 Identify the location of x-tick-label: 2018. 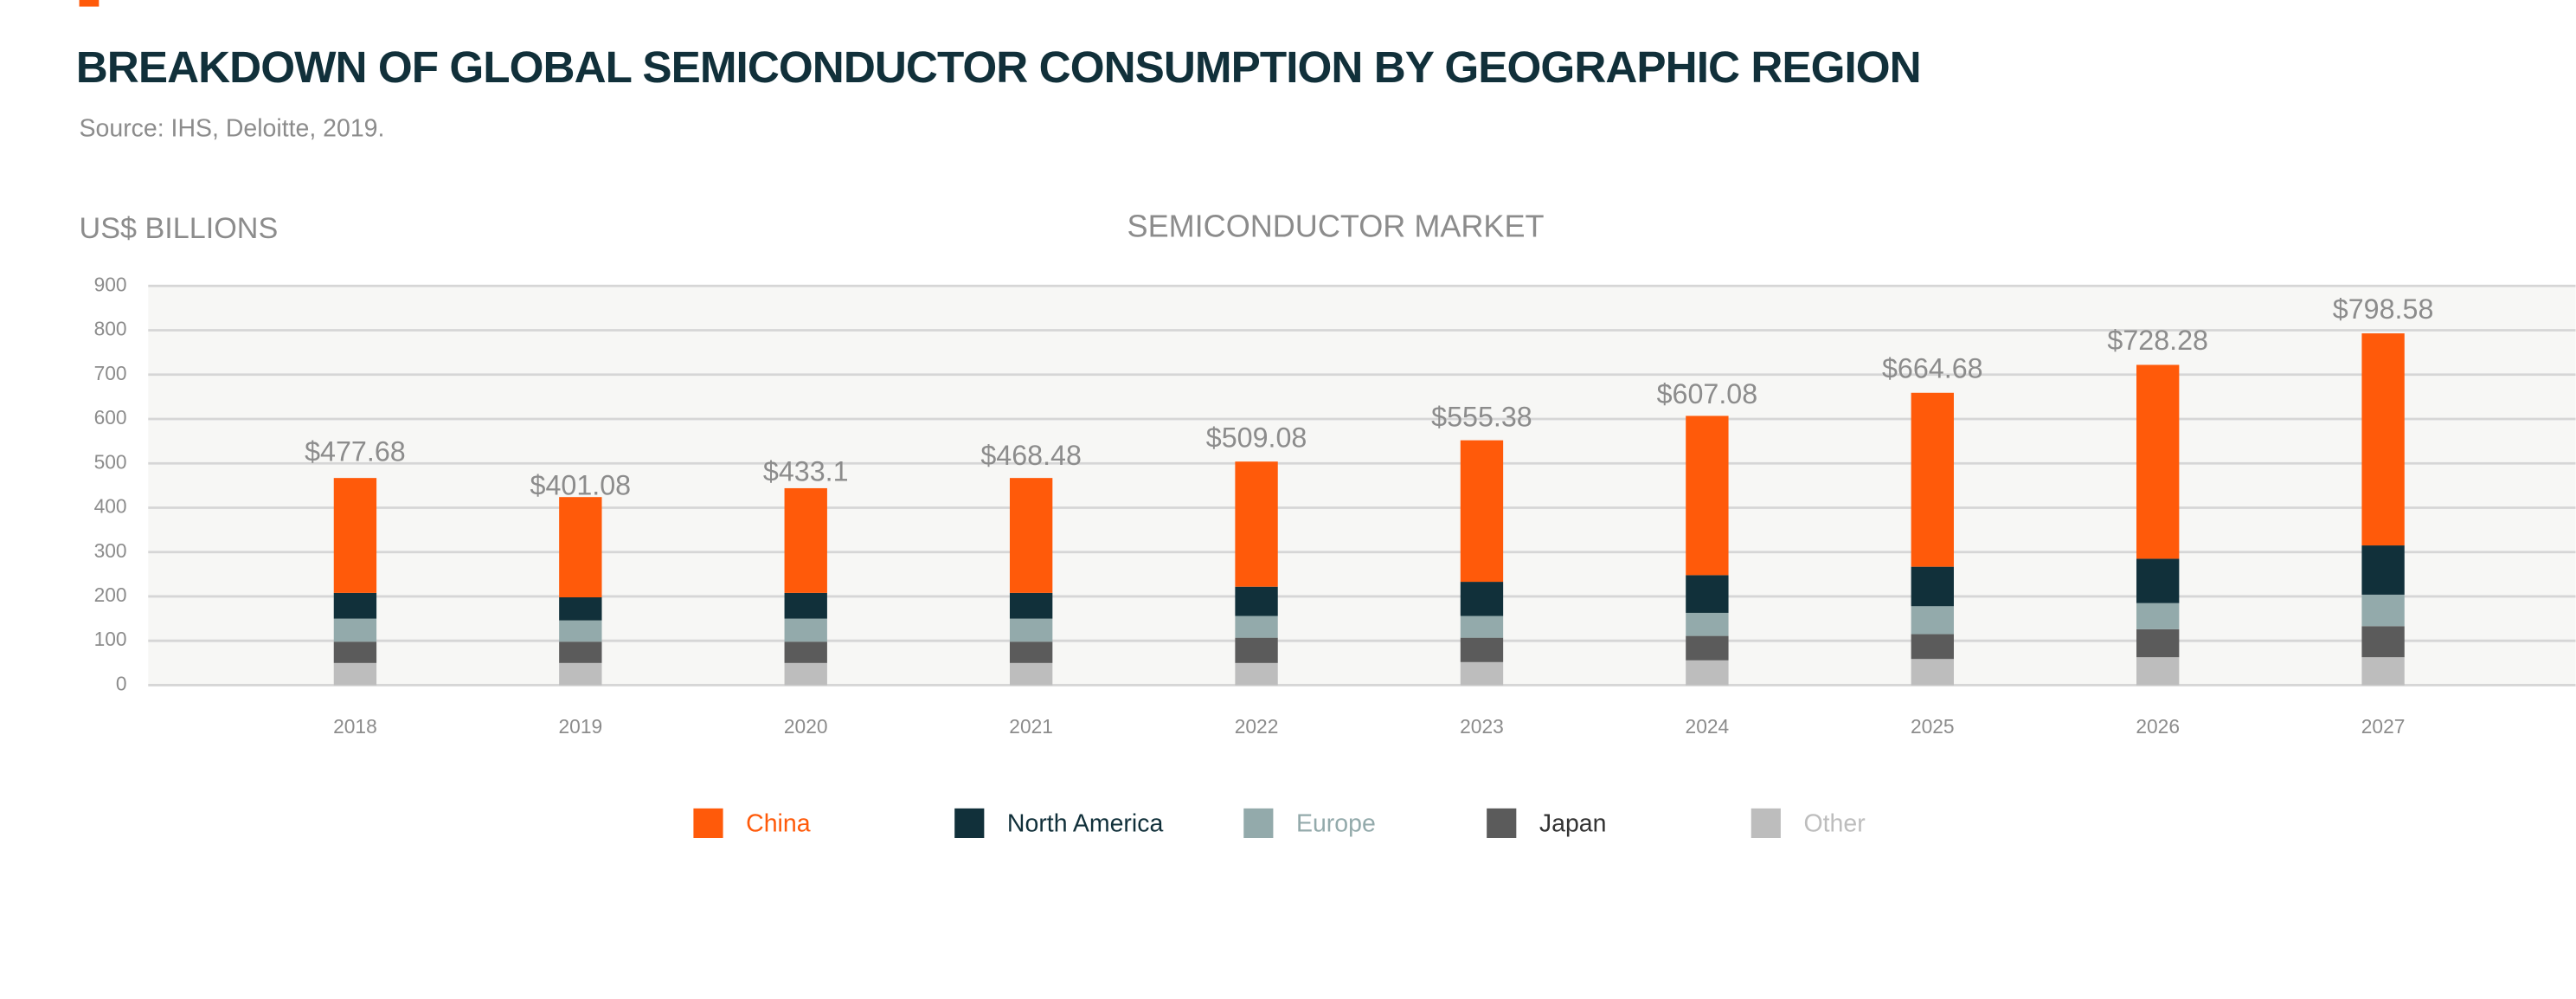
(355, 726).